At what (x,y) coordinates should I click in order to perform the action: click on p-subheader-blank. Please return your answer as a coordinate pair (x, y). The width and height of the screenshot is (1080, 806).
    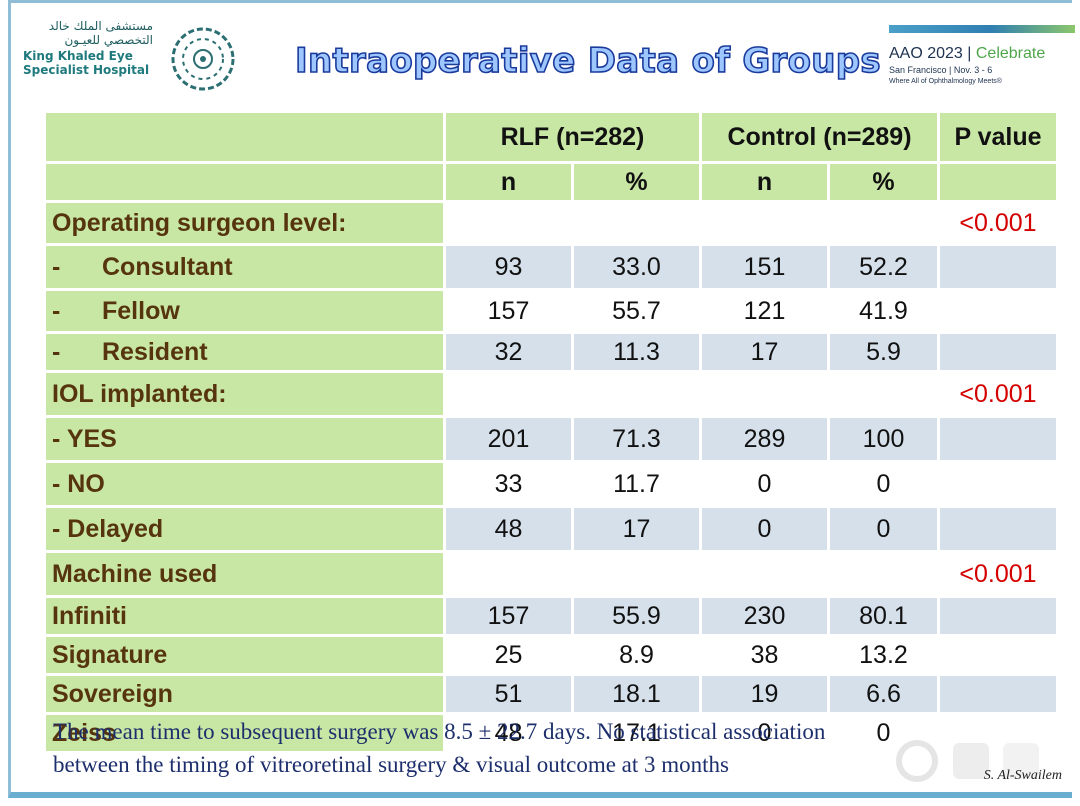
    Looking at the image, I should click on (998, 182).